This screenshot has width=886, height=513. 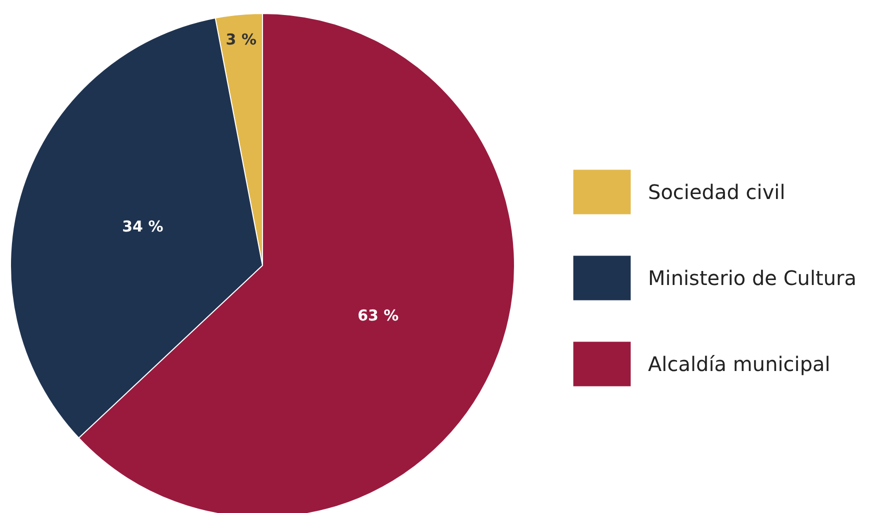 I want to click on legend-label: Alcaldía municipal, so click(x=739, y=364).